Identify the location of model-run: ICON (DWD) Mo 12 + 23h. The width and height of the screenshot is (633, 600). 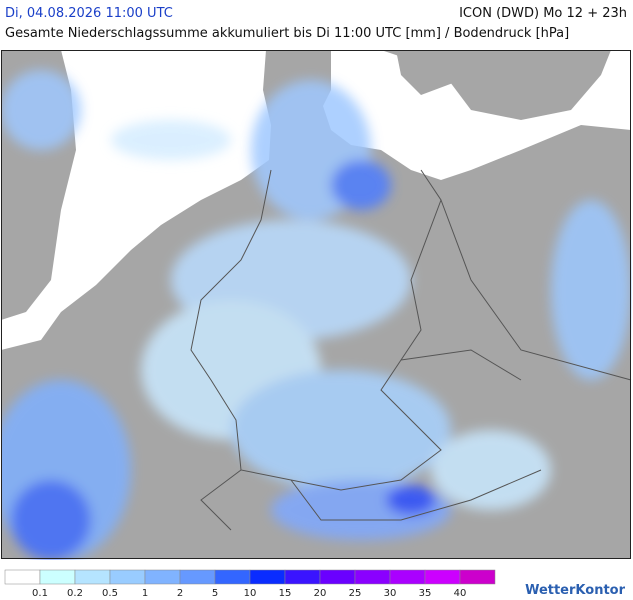
(543, 13).